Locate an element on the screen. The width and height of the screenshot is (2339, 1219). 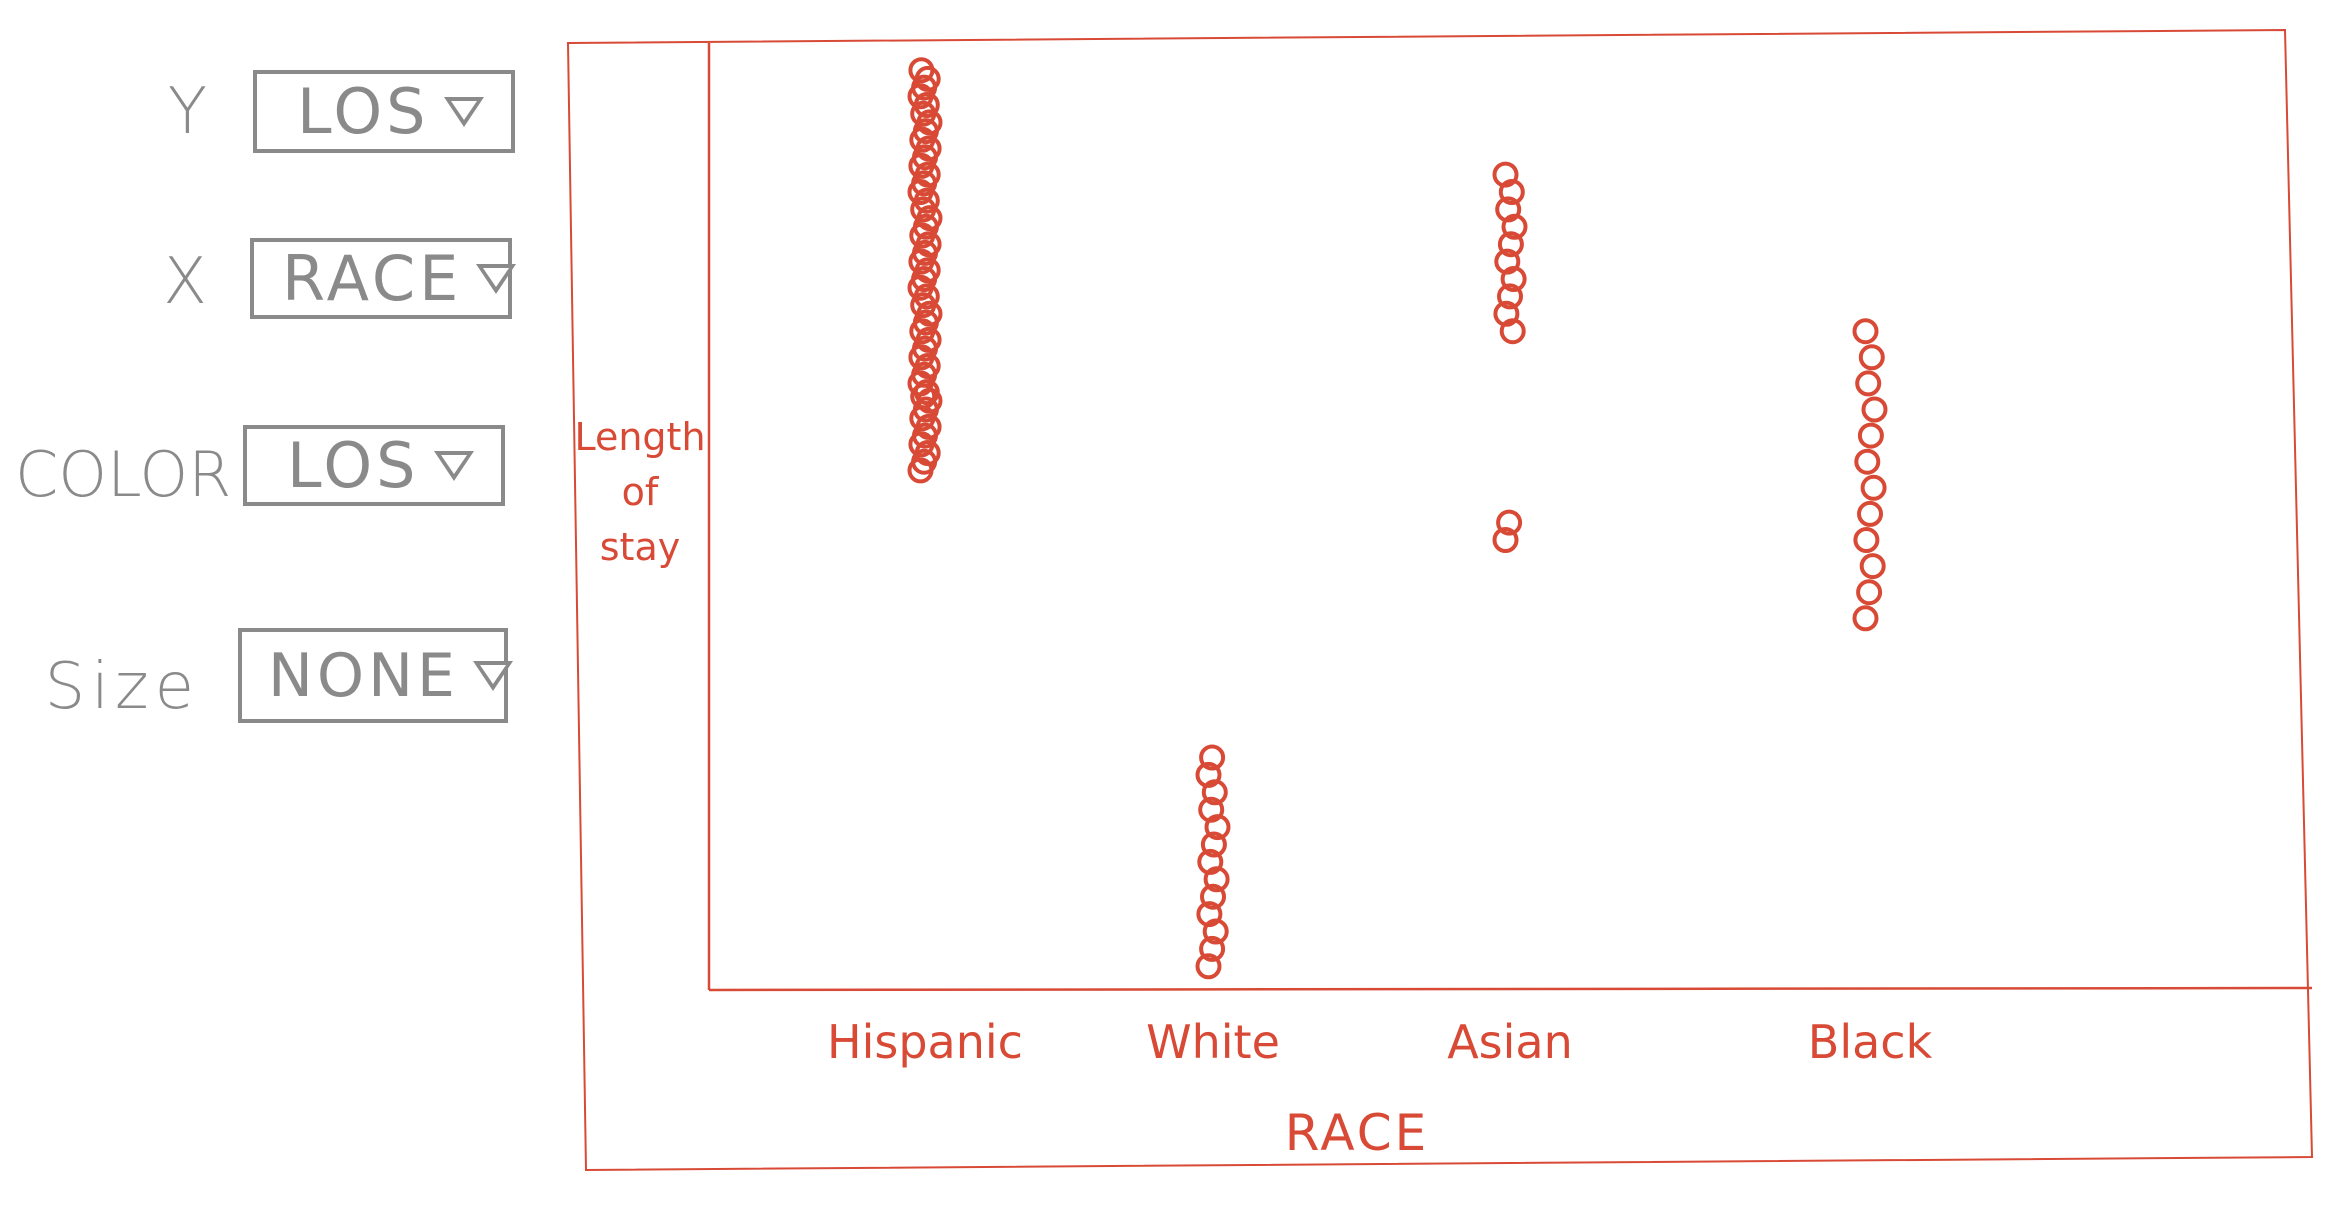
x-tick-label: Black is located at coordinates (1870, 1042).